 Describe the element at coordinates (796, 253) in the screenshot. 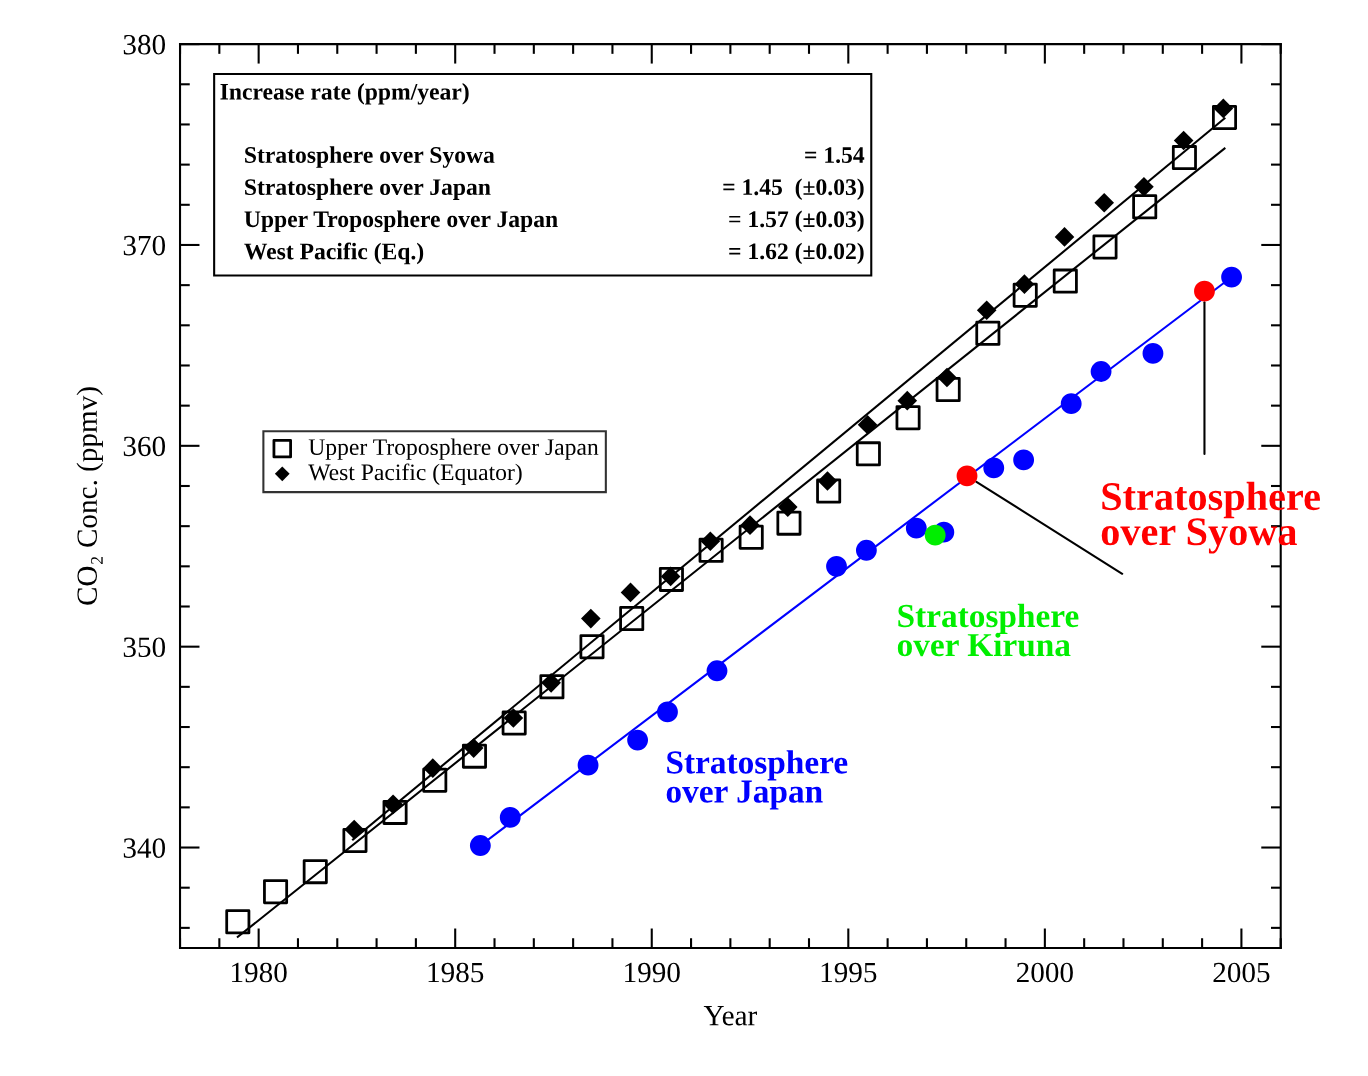

I see `annotation: = 1.62 (±0.02)` at that location.